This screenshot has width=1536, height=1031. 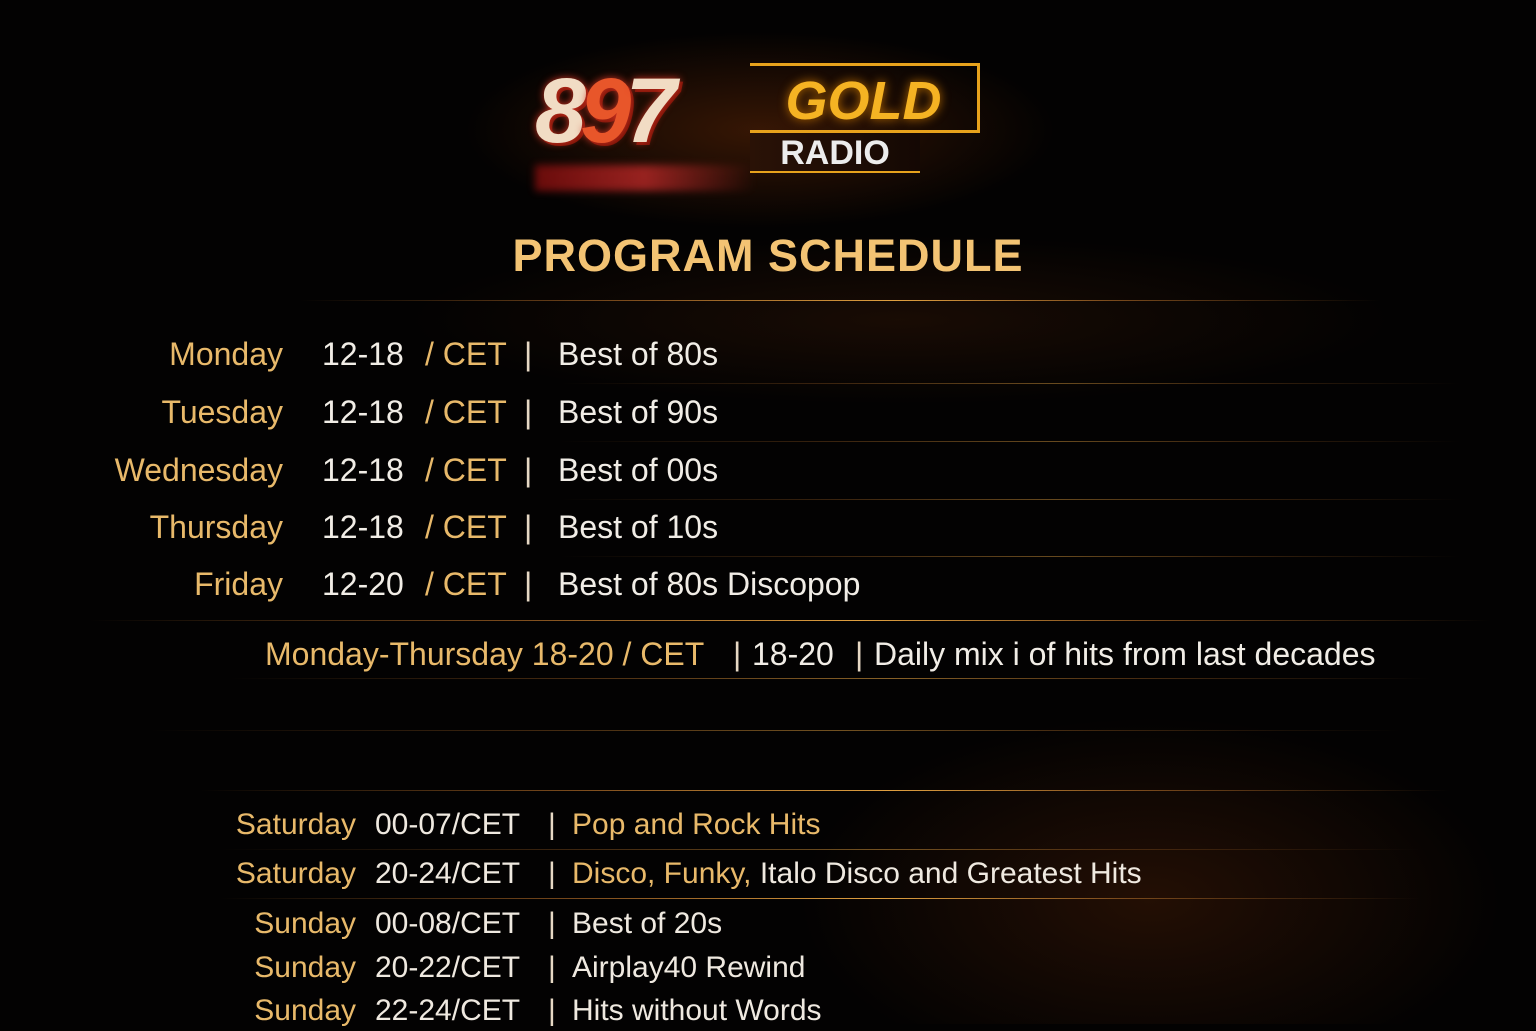 What do you see at coordinates (662, 873) in the screenshot?
I see `program-name-highlight: Disco, Funky,` at bounding box center [662, 873].